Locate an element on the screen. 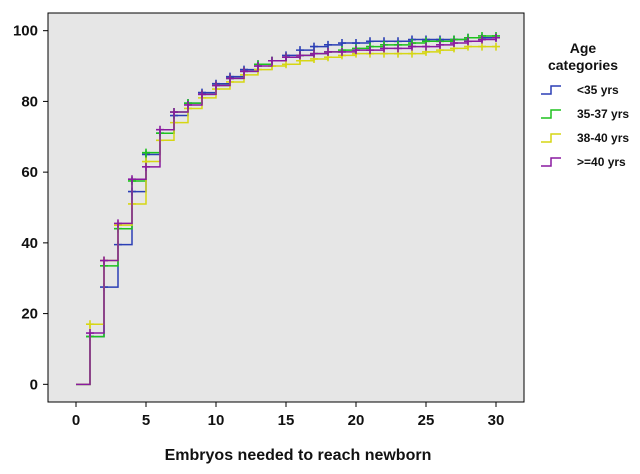 Image resolution: width=640 pixels, height=474 pixels. y-axis: 0 20 40 60 80 100 is located at coordinates (30, 208).